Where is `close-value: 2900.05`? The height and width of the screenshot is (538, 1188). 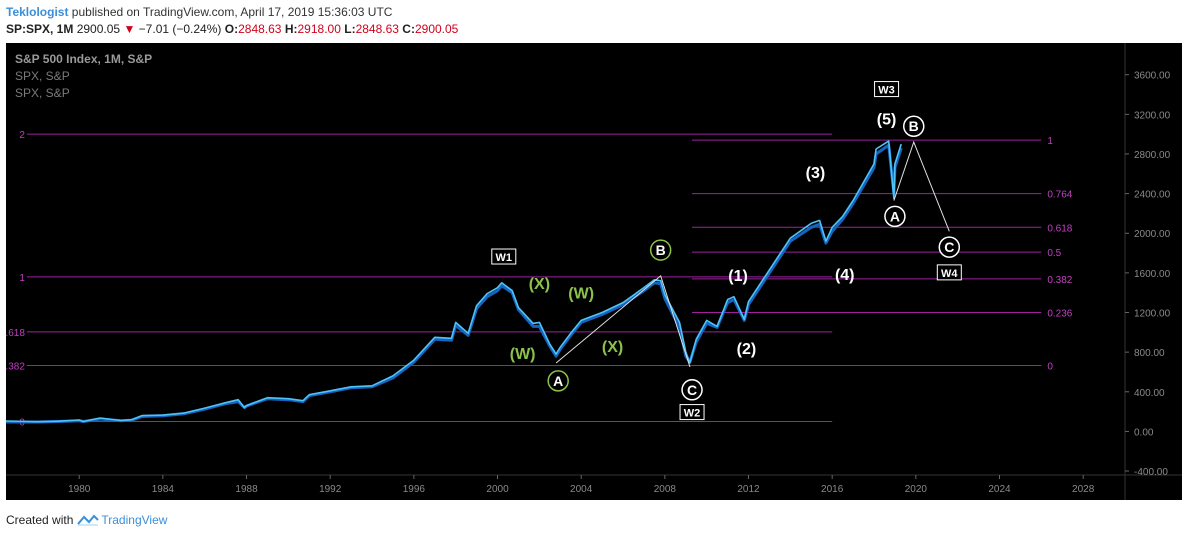
close-value: 2900.05 is located at coordinates (436, 29).